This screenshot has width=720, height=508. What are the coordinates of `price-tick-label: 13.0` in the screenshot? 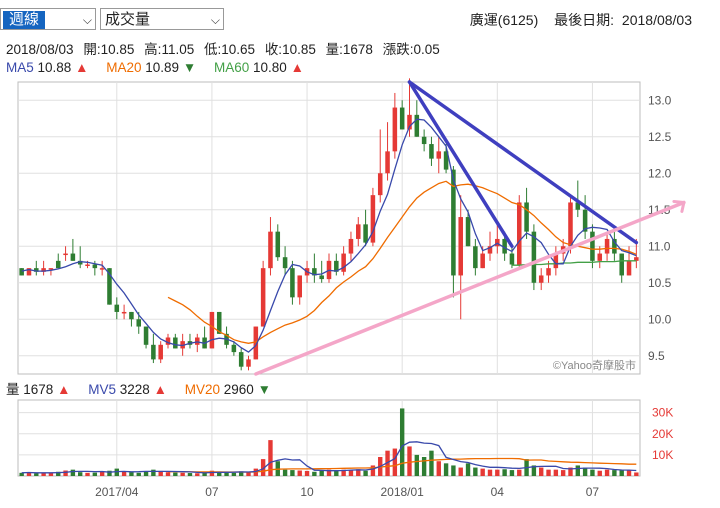 It's located at (660, 100).